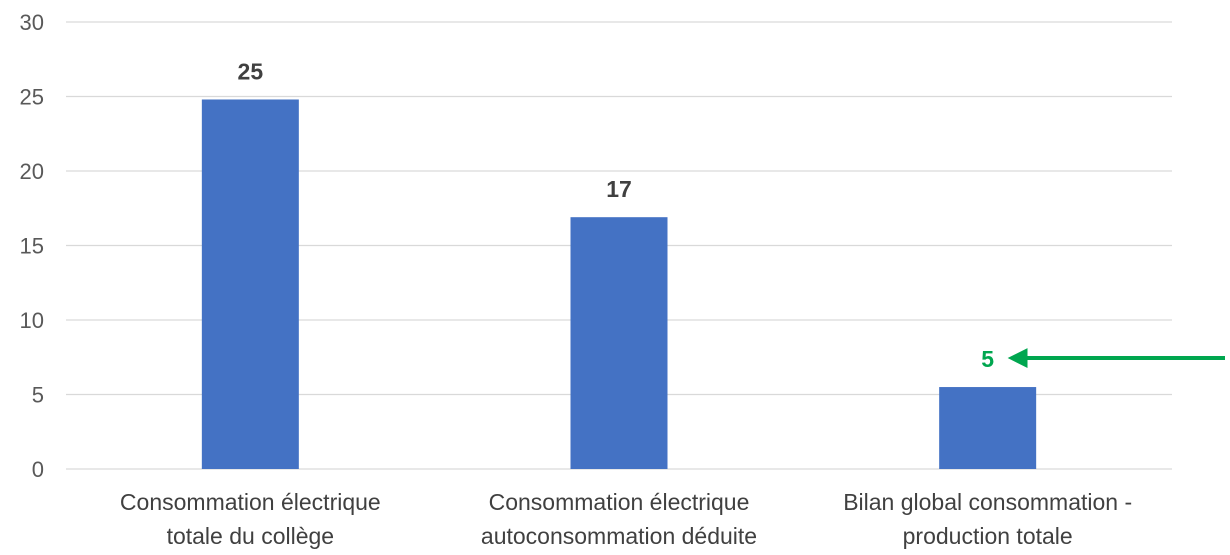  I want to click on y-tick-label: 25, so click(32, 97).